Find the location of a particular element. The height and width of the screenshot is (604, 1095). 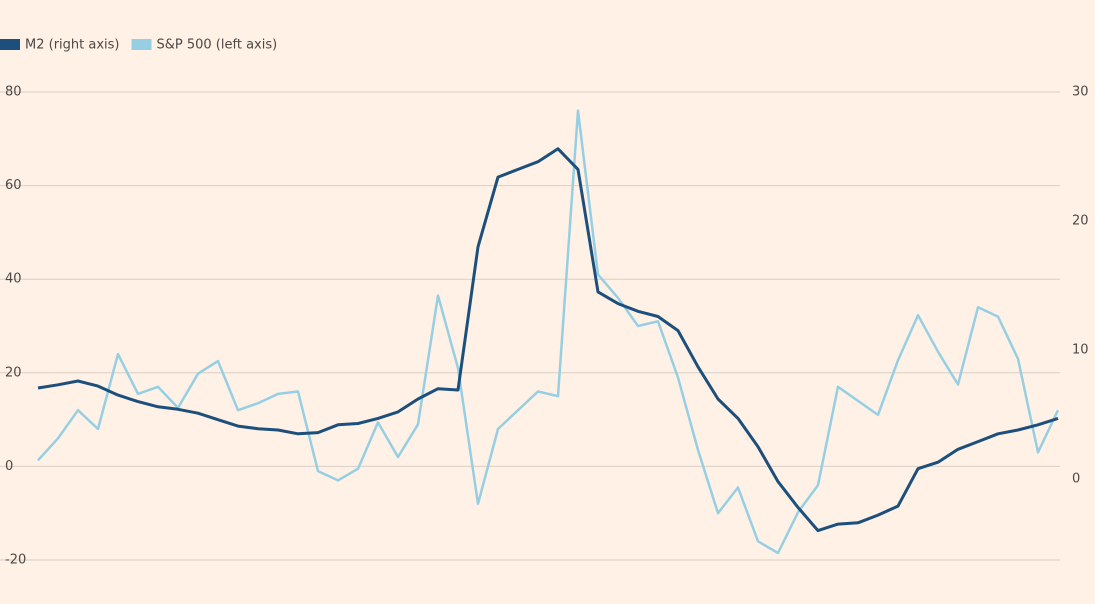

y2-tick-label: 20 is located at coordinates (1080, 220).